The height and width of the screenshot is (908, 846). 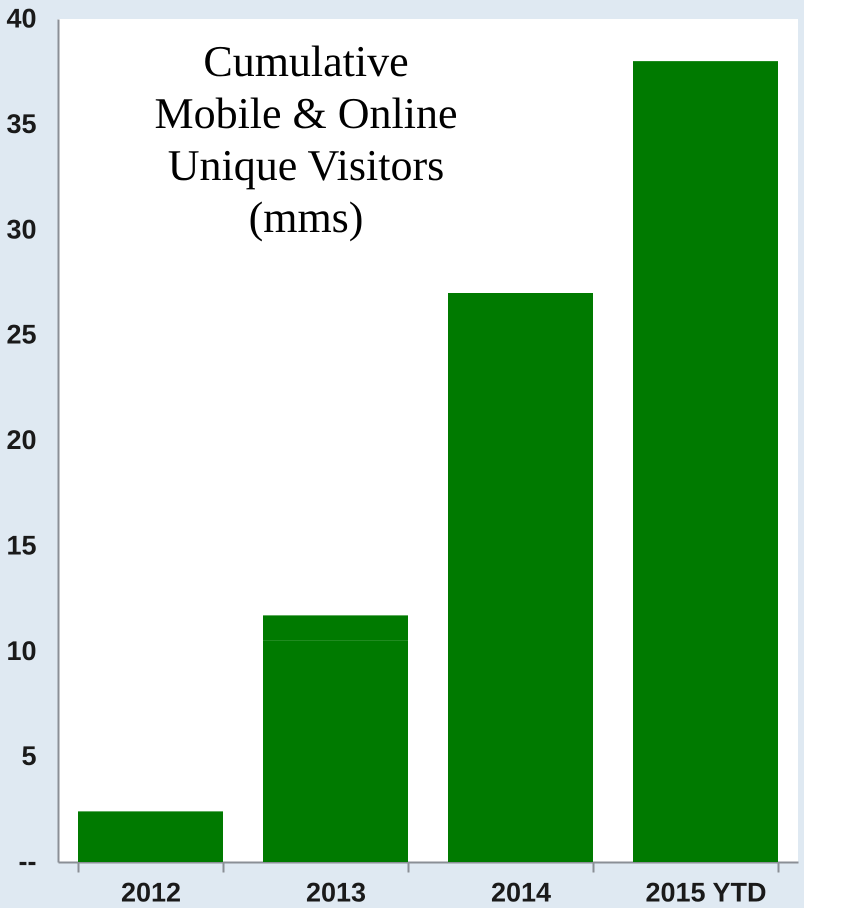 I want to click on y-tick-label: --, so click(x=27, y=861).